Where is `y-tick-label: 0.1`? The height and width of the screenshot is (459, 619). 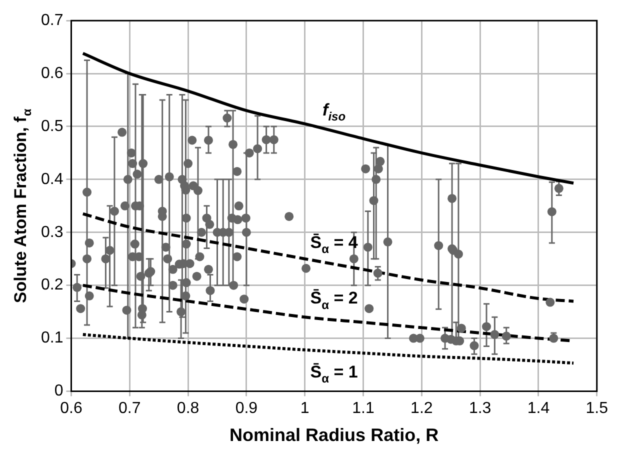
y-tick-label: 0.1 is located at coordinates (52, 338).